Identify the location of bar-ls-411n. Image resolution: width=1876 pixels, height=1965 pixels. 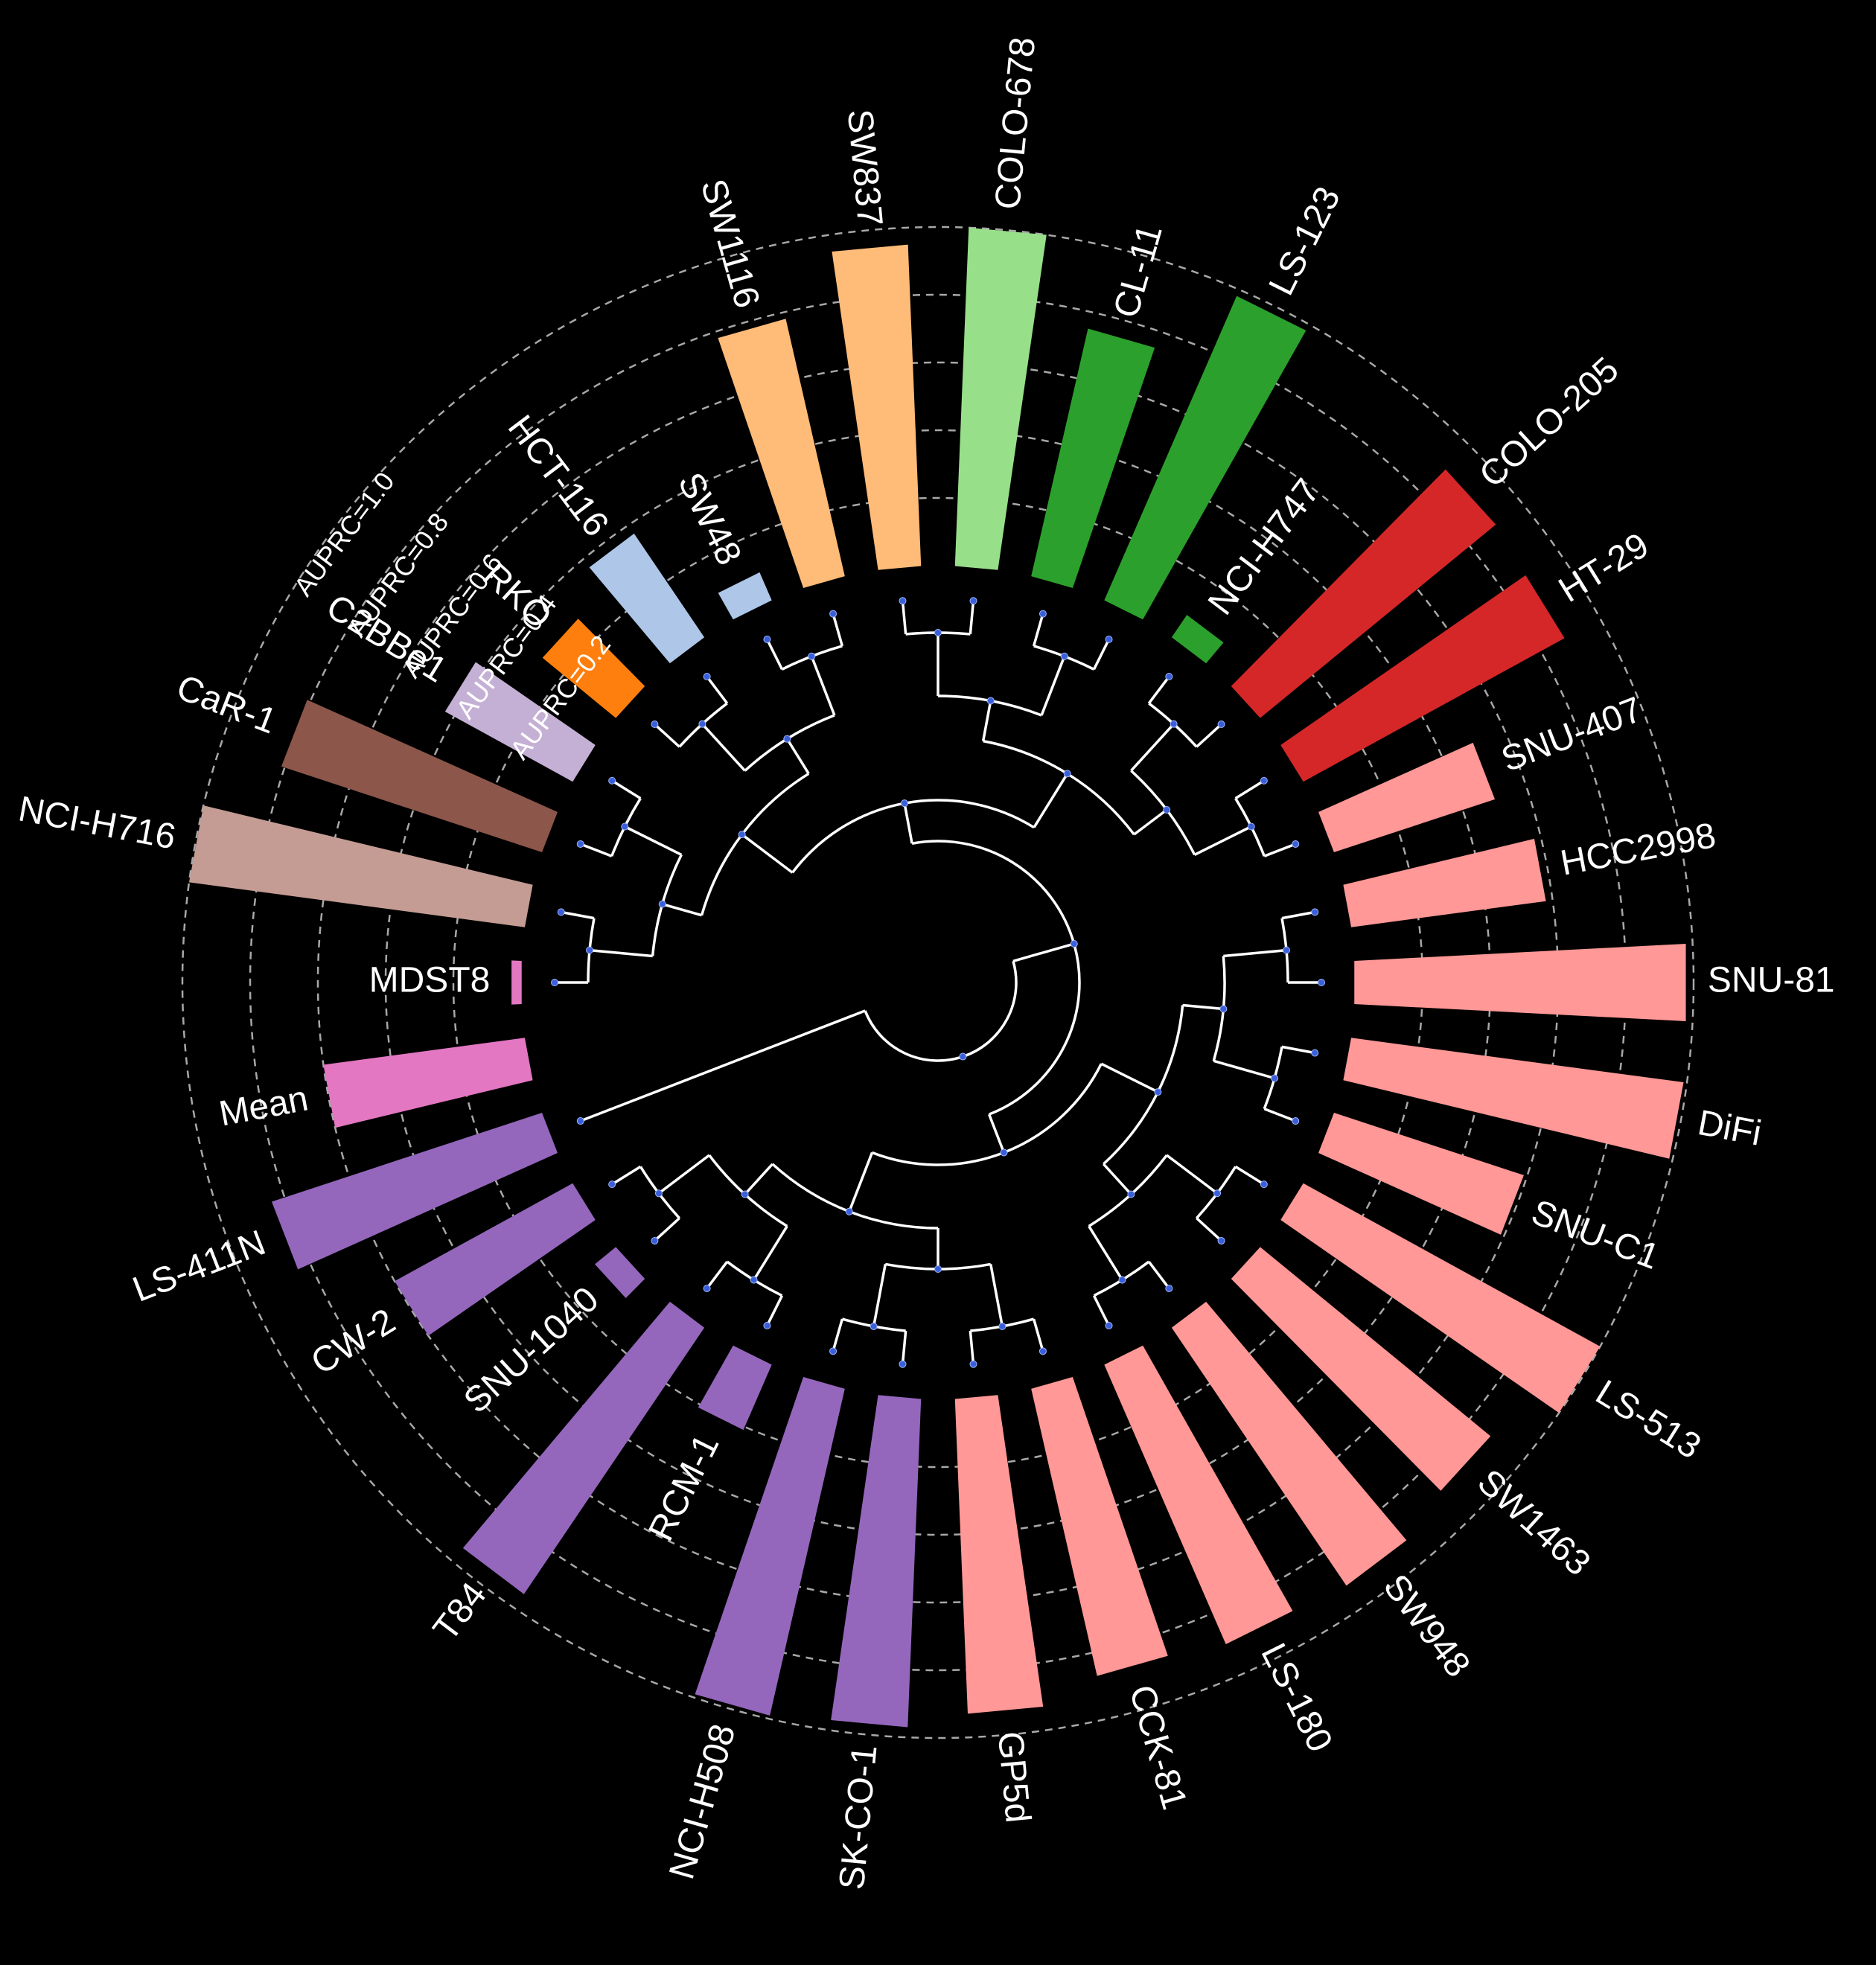
(414, 1191).